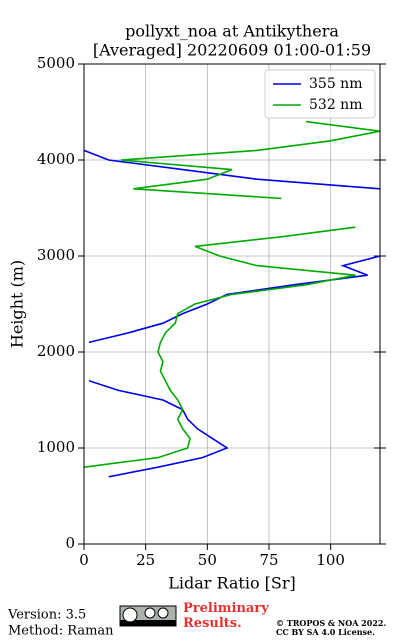  I want to click on license: CC BY SA 4.0 License., so click(325, 632).